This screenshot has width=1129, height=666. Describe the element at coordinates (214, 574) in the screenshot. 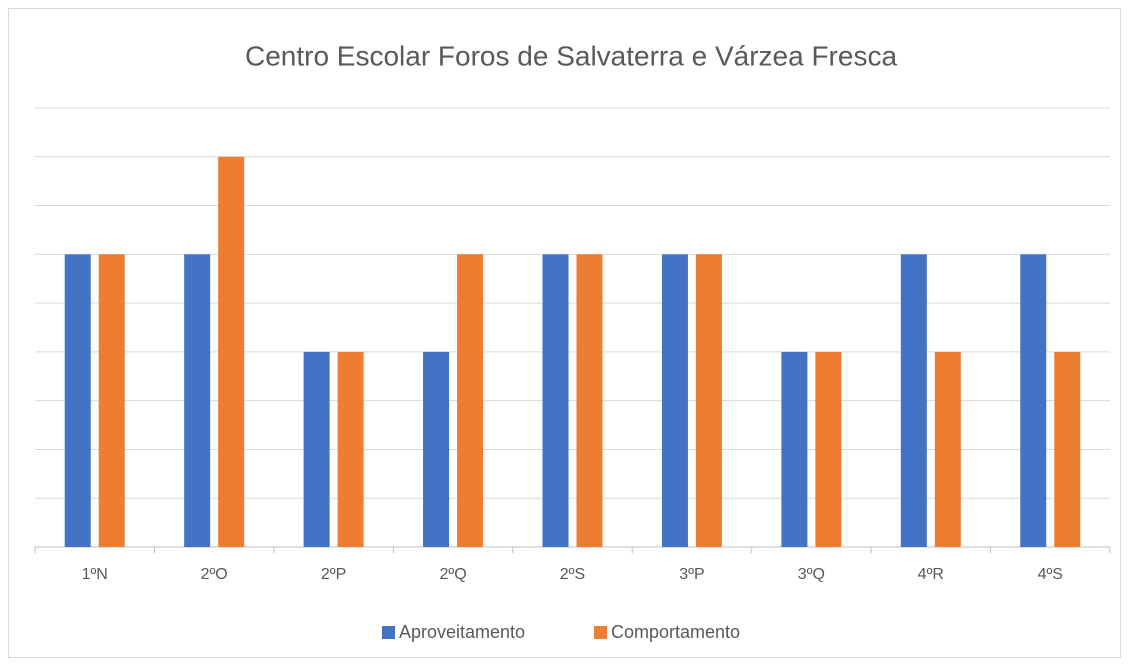

I see `x-tick-label: 2ºO` at that location.